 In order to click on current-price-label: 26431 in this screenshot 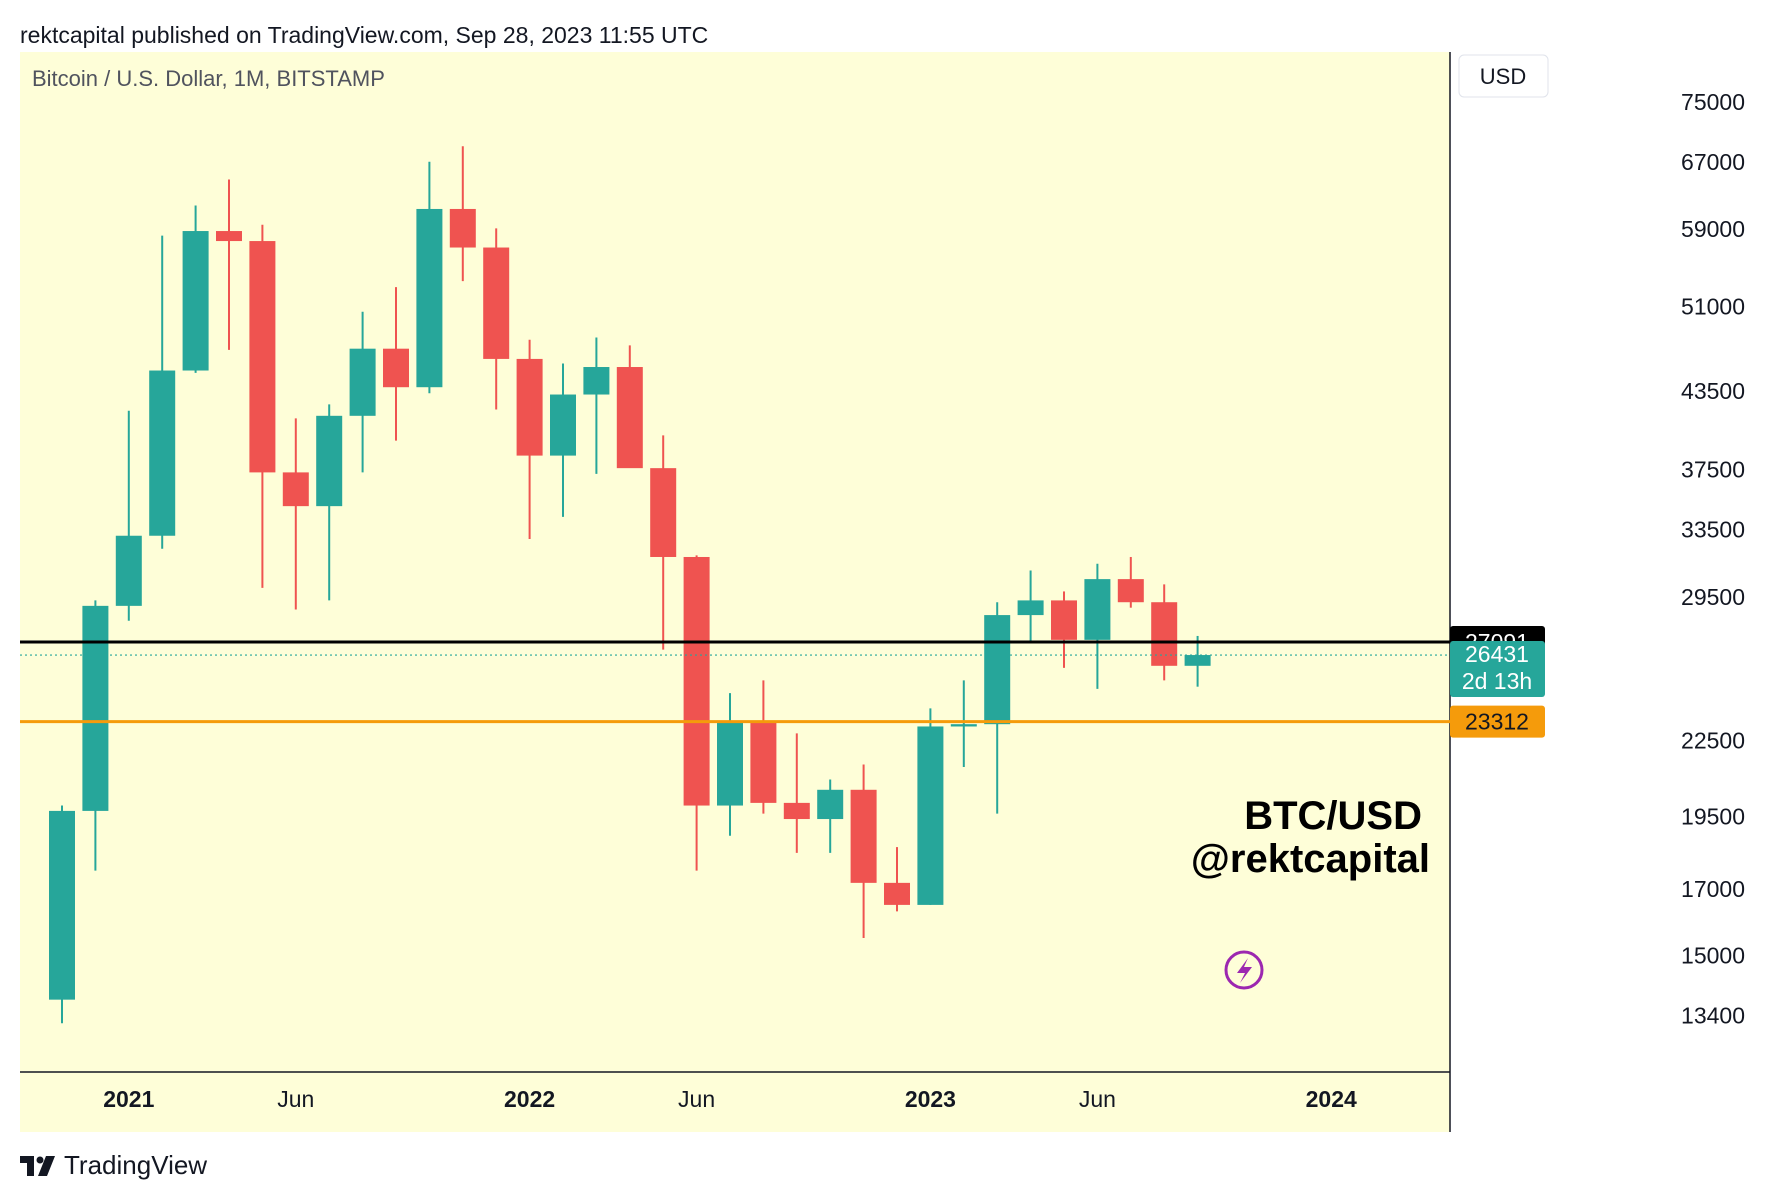, I will do `click(1497, 654)`.